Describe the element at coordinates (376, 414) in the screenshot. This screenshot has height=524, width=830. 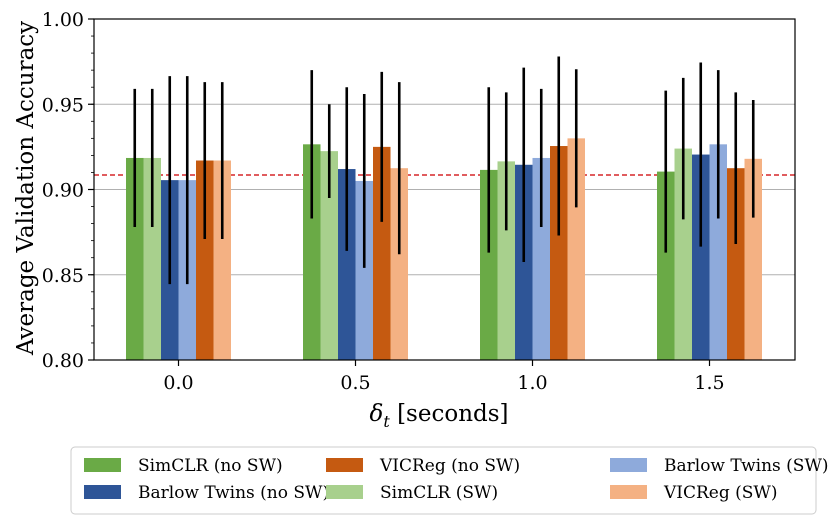
I see `x-axis-label-symbol: δ` at that location.